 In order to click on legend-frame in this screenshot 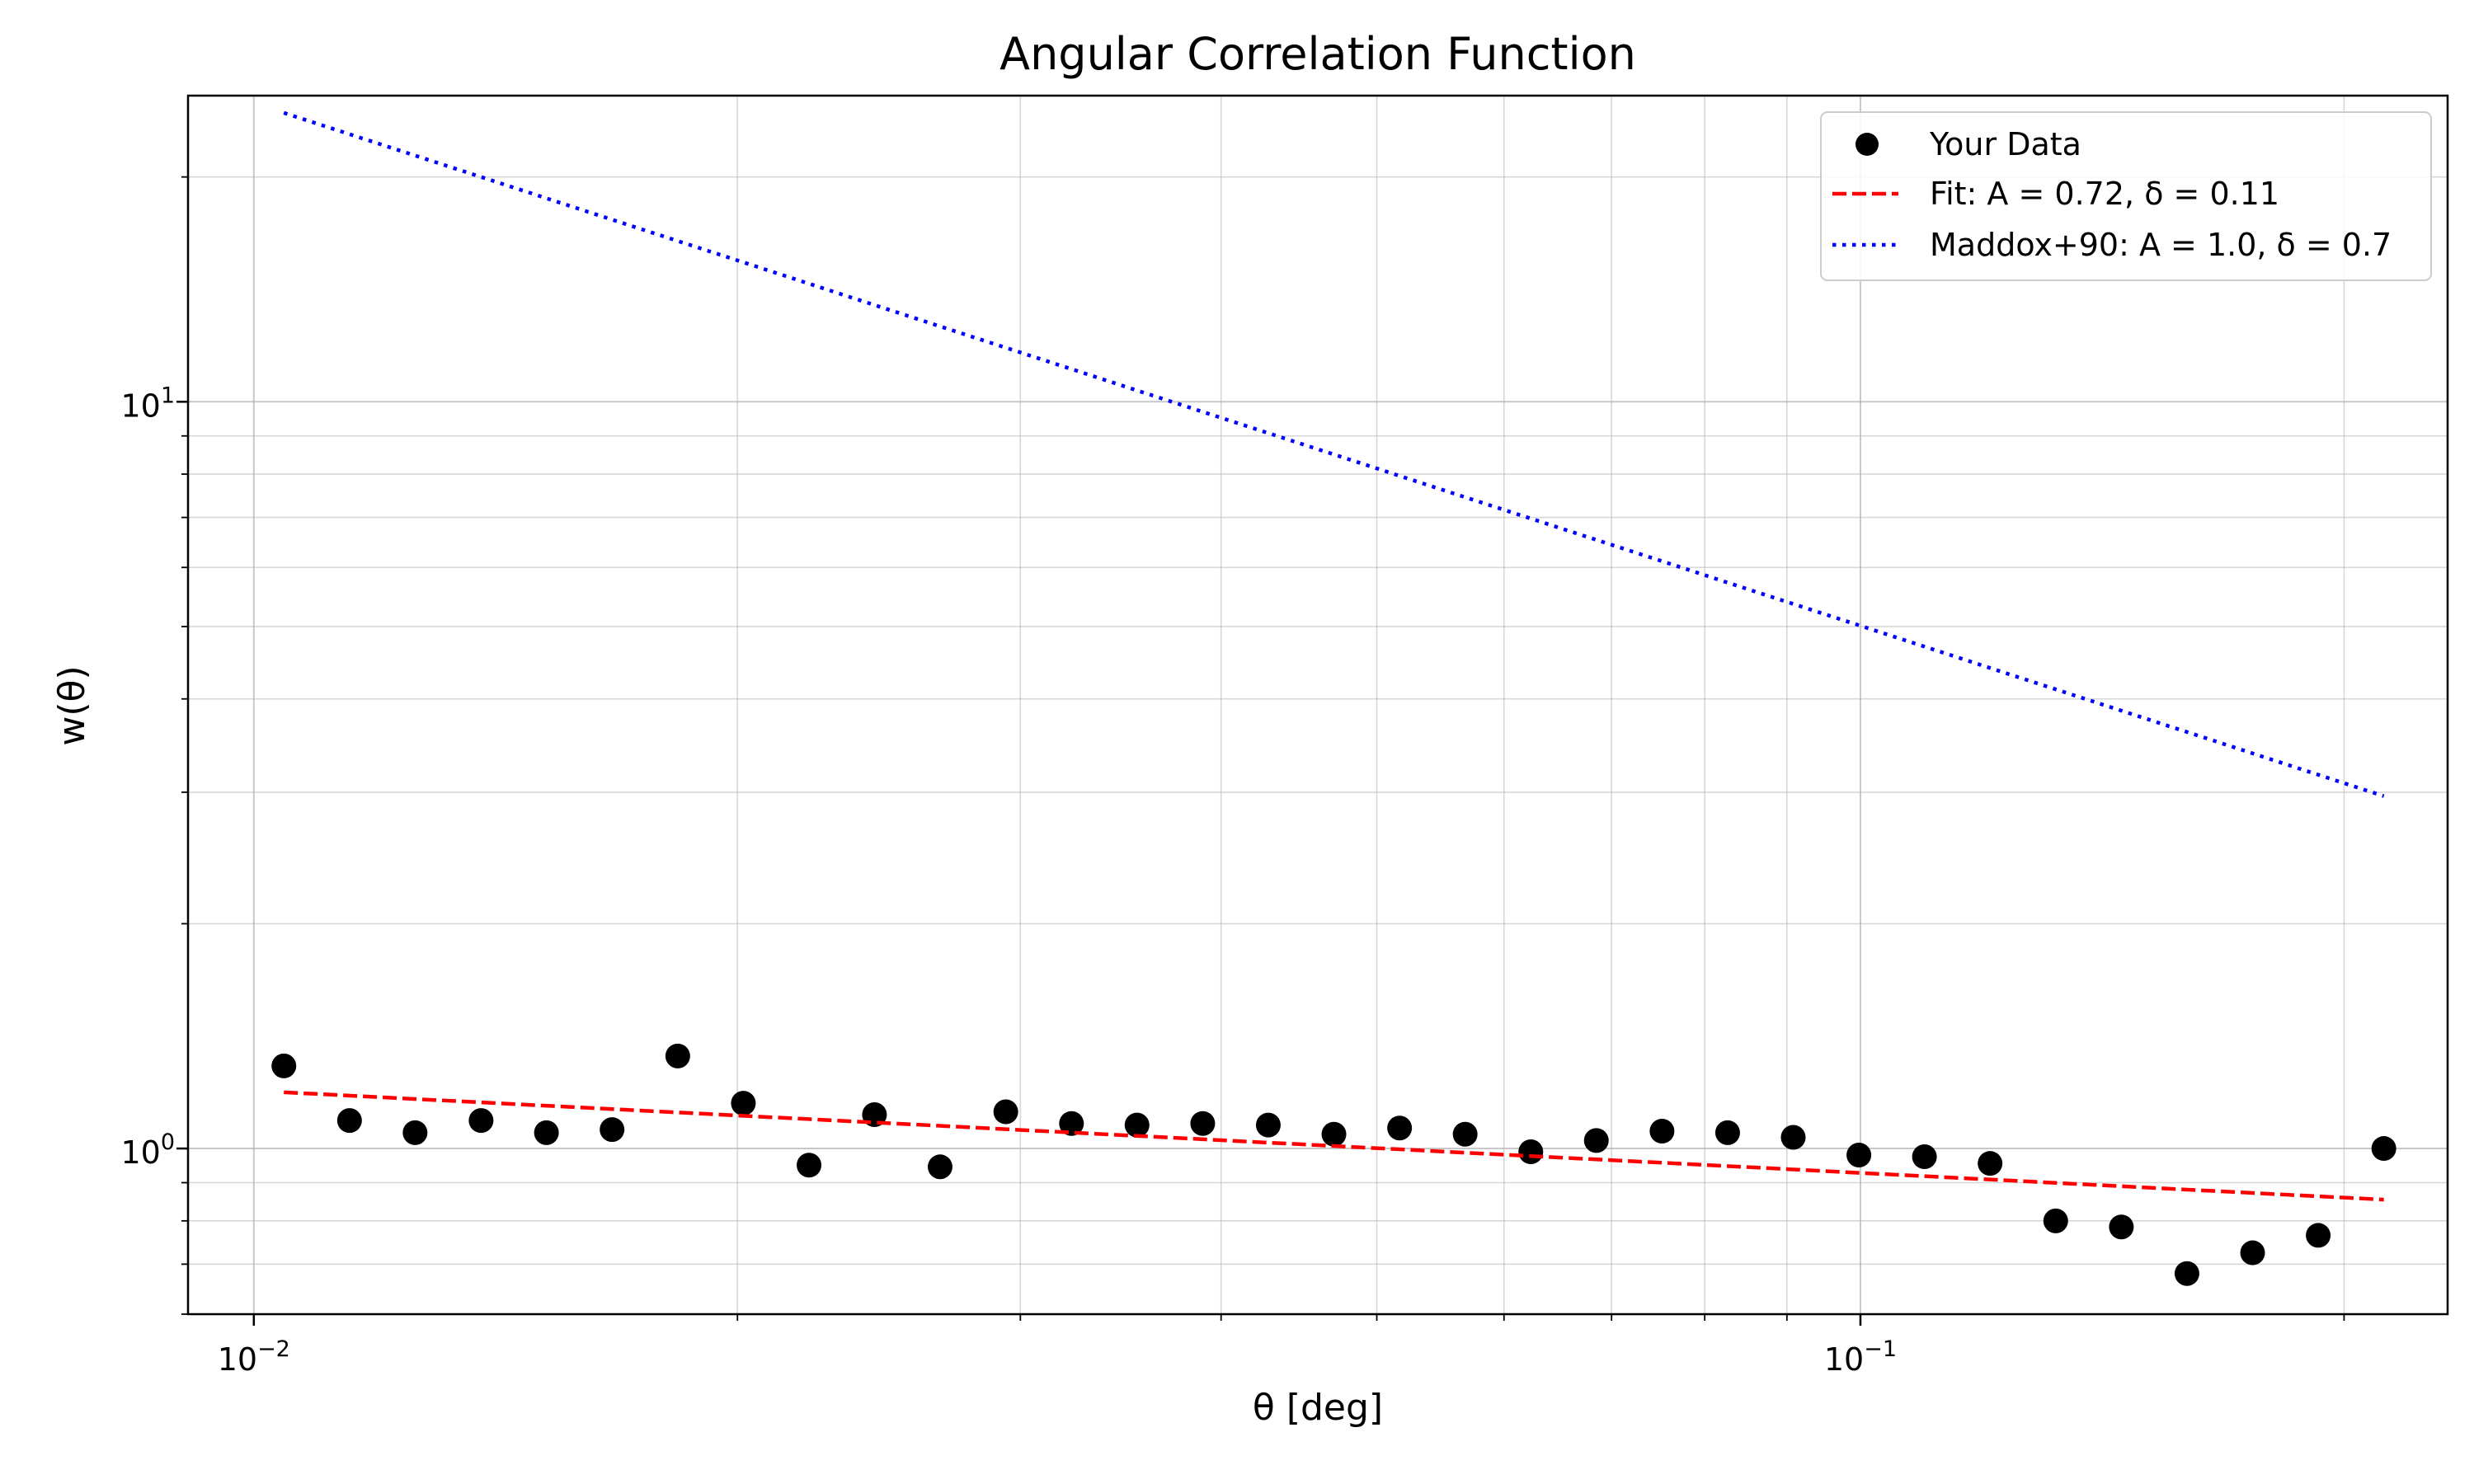, I will do `click(2126, 196)`.